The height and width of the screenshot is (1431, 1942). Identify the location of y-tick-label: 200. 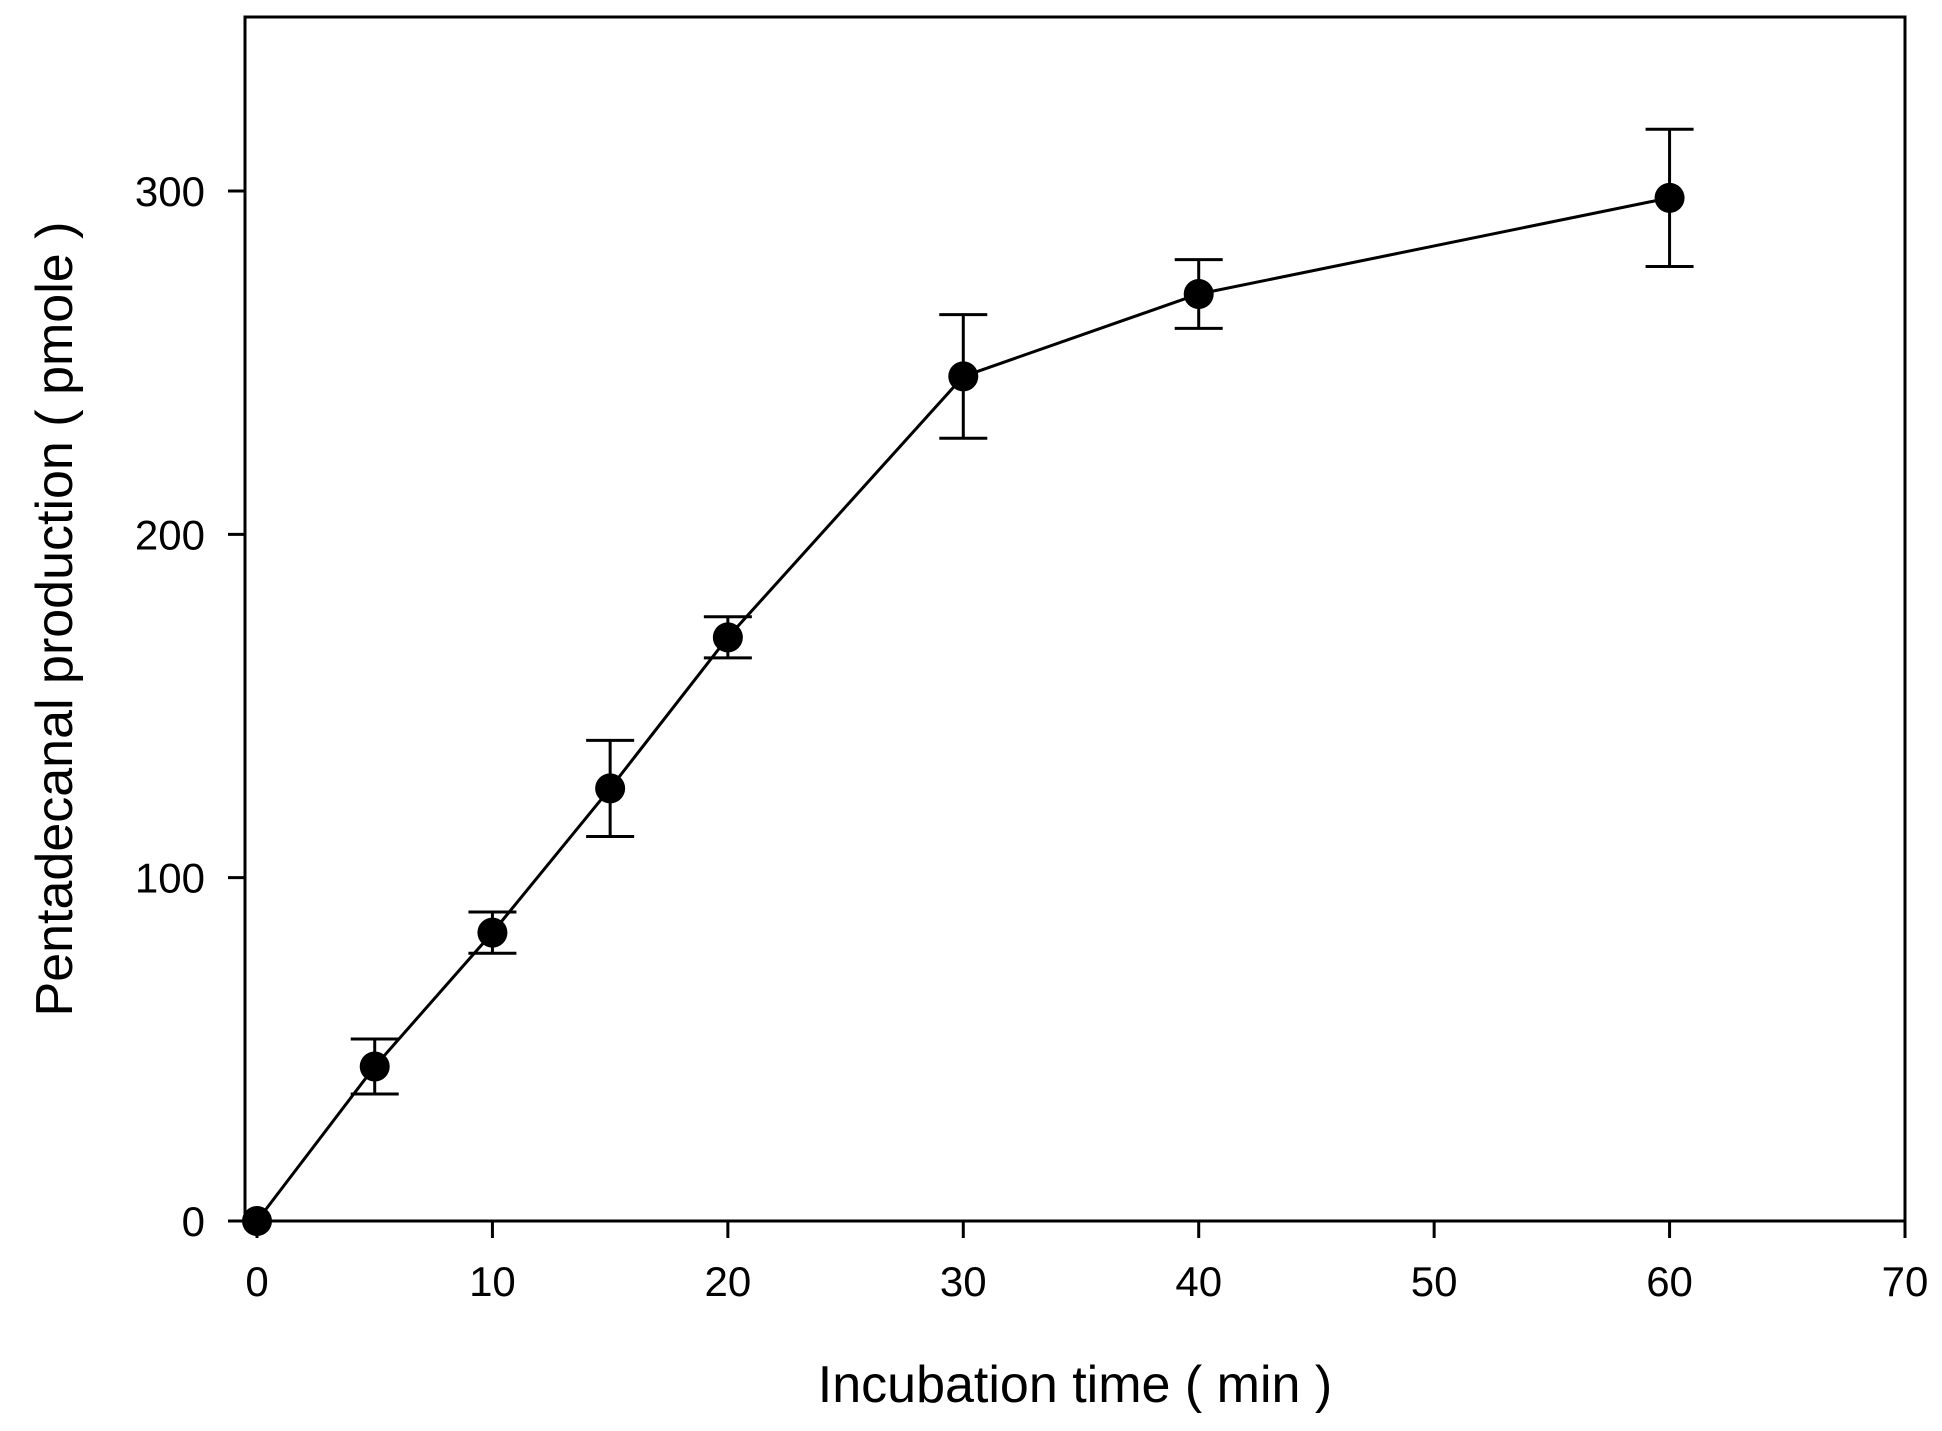
(170, 534).